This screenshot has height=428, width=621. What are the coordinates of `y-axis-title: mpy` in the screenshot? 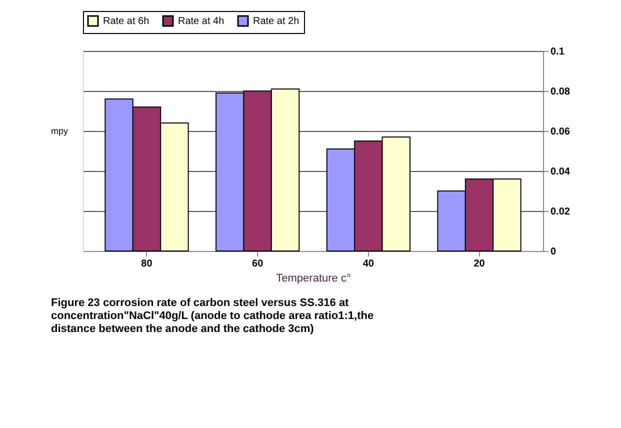 It's located at (59, 131).